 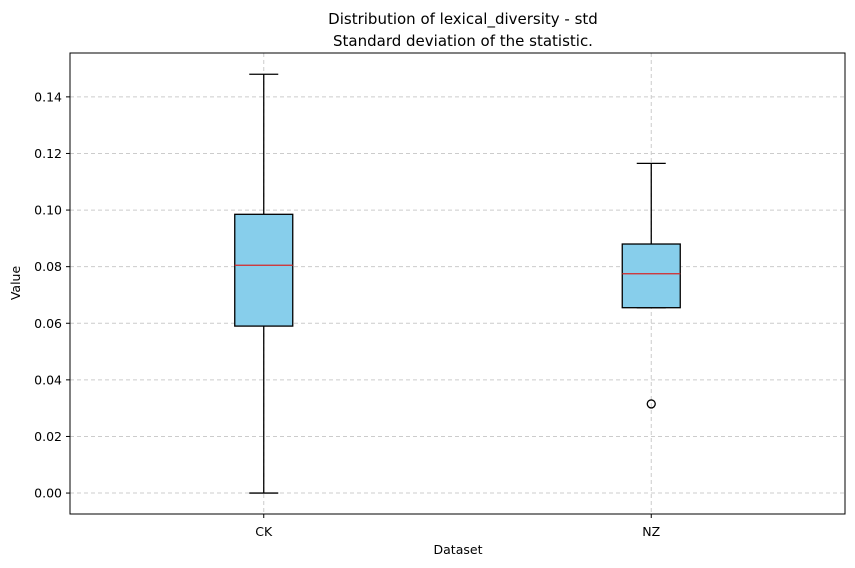 I want to click on chart-subtitle: Standard deviation of the statistic., so click(x=463, y=41).